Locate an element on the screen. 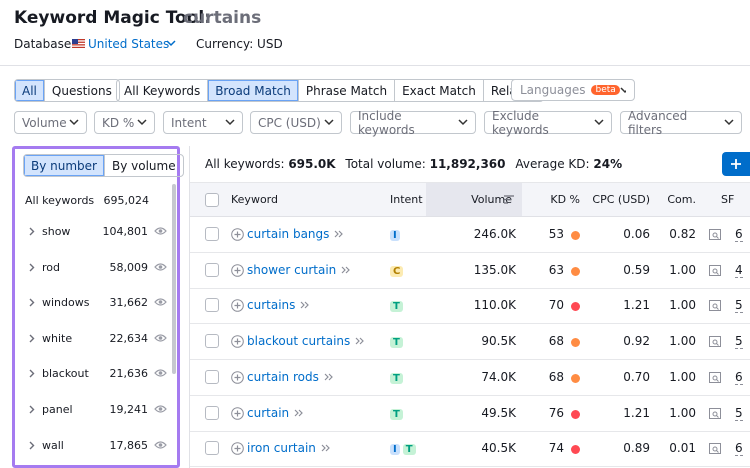 This screenshot has height=468, width=750. sort-option: By number is located at coordinates (64, 165).